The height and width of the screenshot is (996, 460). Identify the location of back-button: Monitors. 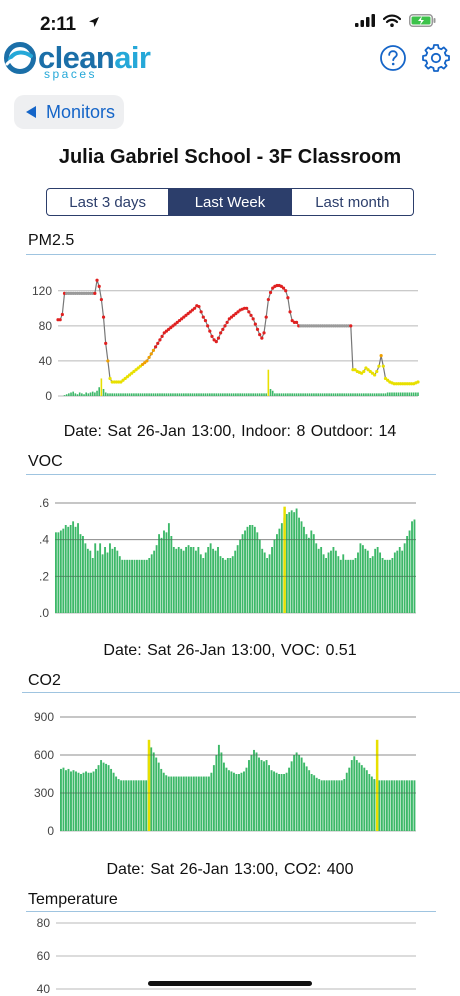
(69, 112).